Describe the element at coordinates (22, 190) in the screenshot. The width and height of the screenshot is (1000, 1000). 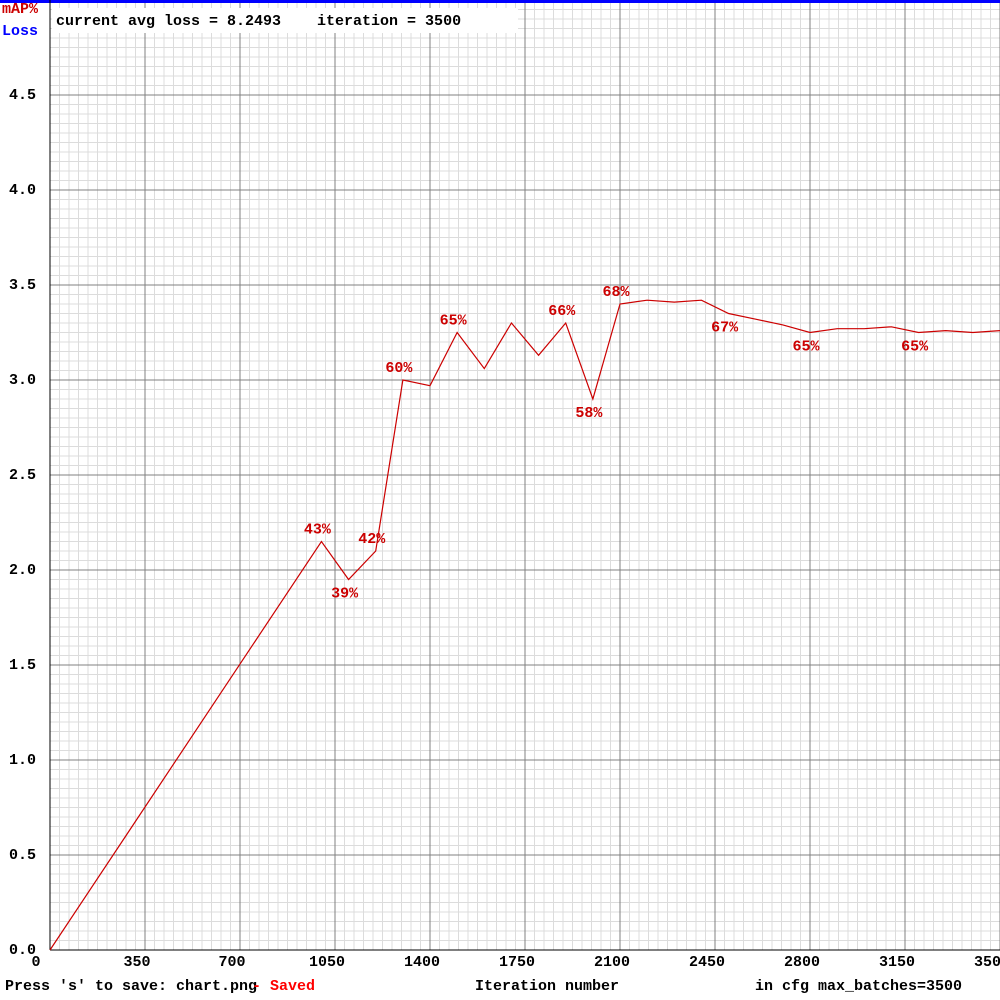
I see `y-tick-label: 4.0` at that location.